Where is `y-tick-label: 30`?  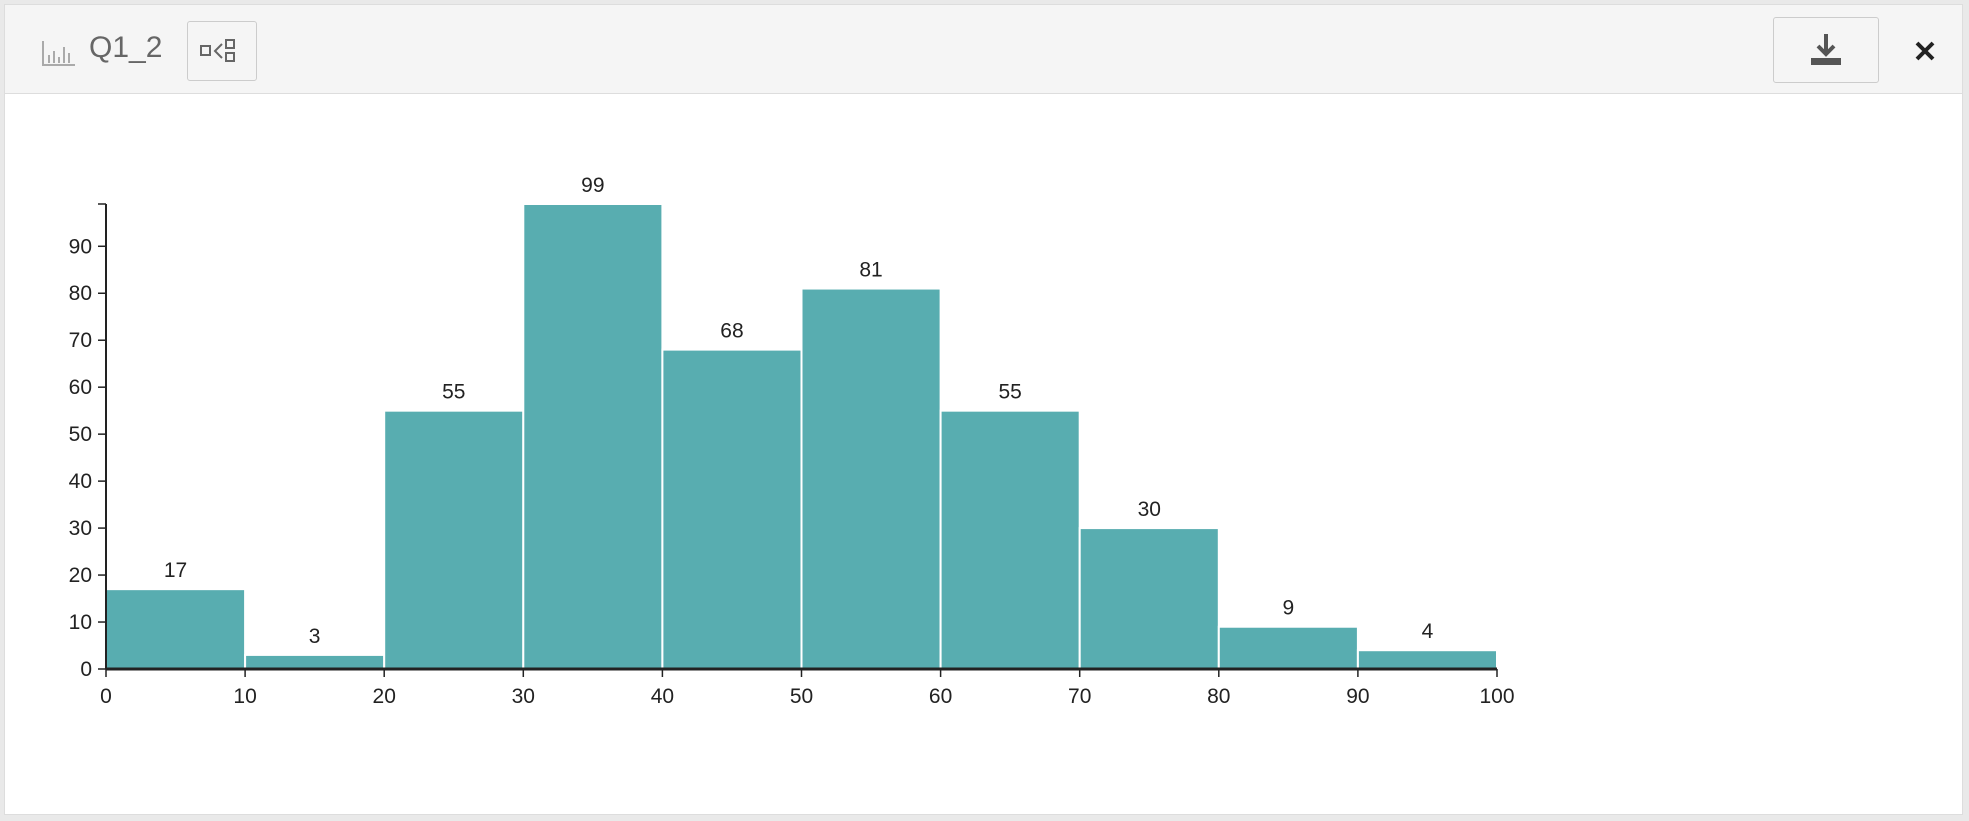 y-tick-label: 30 is located at coordinates (80, 528).